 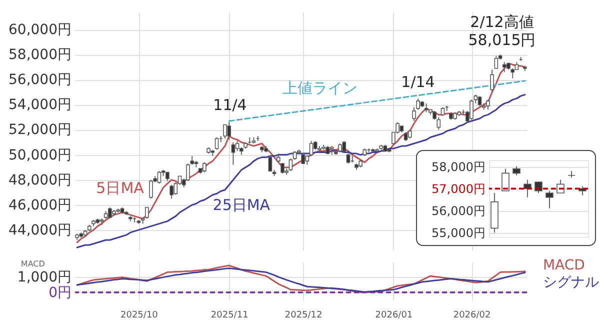 What do you see at coordinates (502, 22) in the screenshot?
I see `annotation: 2/12高値` at bounding box center [502, 22].